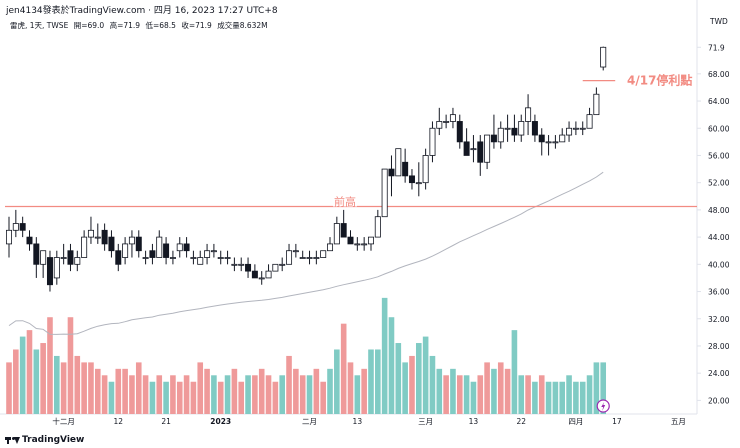 This screenshot has height=448, width=740. I want to click on x-tick-label: 二月, so click(309, 421).